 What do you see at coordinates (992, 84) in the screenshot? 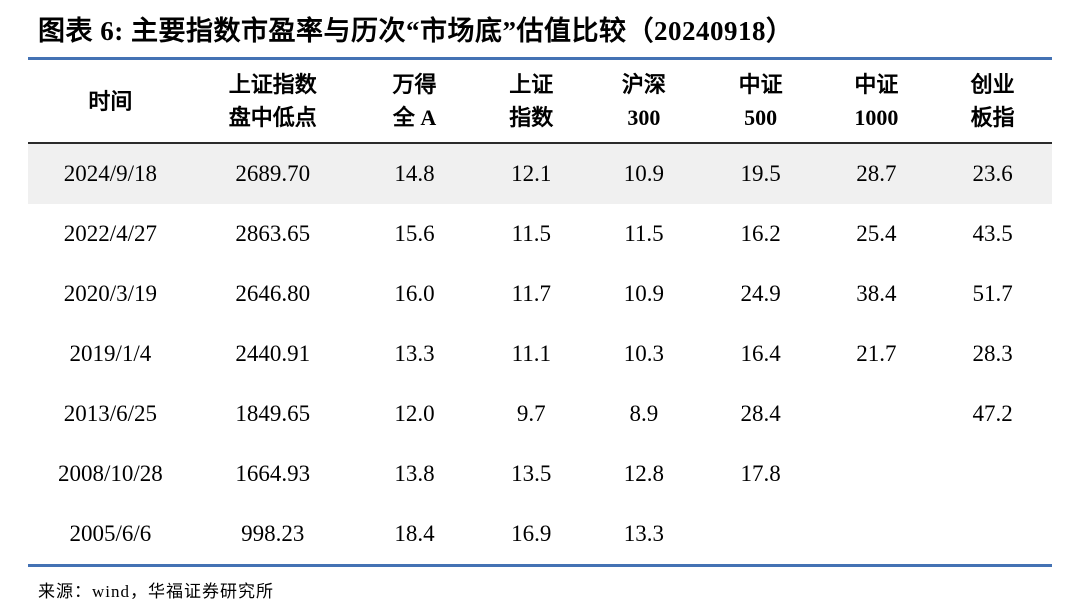
I see `header-label: 创业` at bounding box center [992, 84].